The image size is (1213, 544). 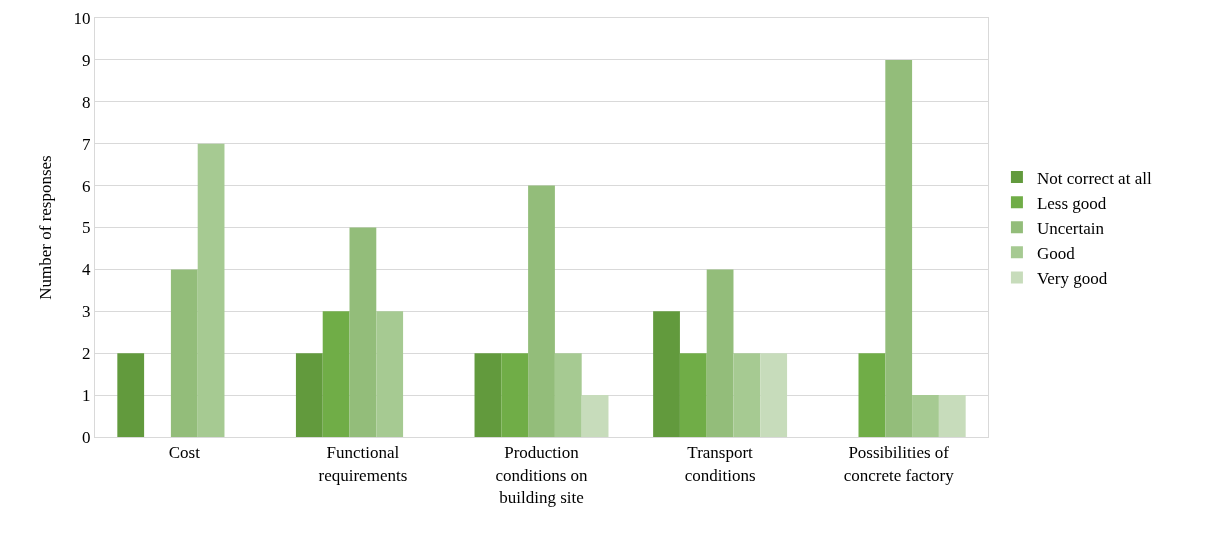 I want to click on y-tick-label: 3, so click(x=86, y=312).